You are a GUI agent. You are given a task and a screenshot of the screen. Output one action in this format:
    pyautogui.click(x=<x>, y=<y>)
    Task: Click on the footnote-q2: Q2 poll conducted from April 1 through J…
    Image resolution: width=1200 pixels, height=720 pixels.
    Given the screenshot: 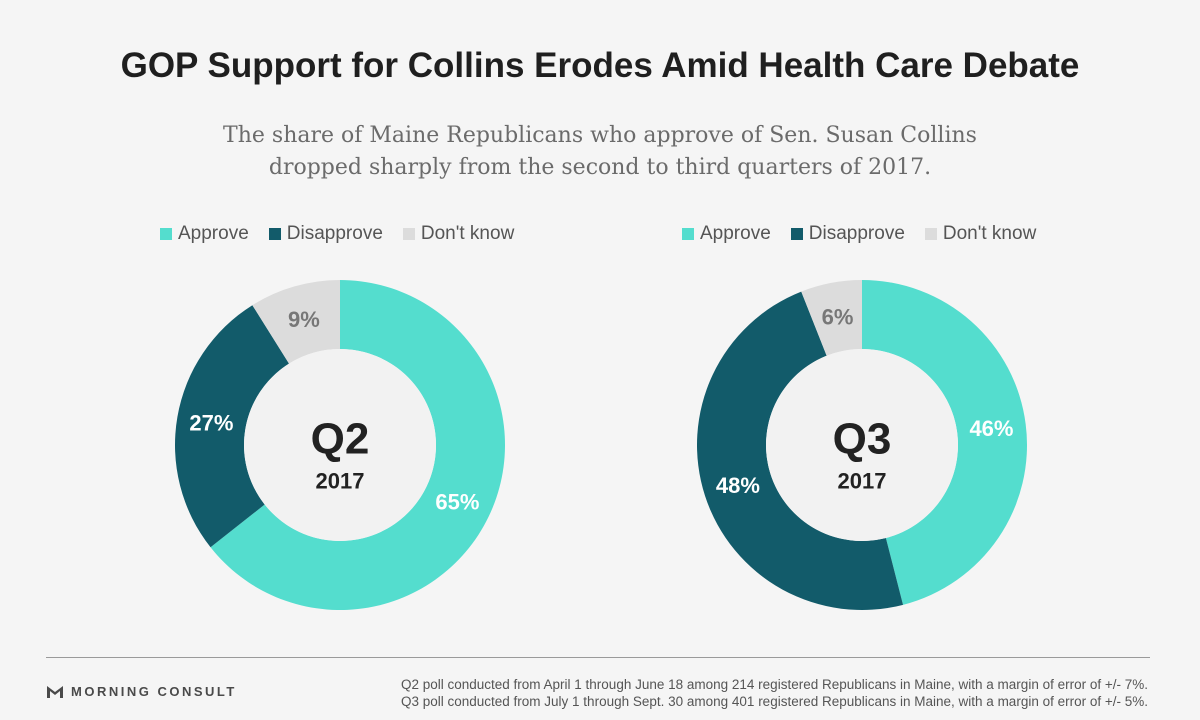 What is the action you would take?
    pyautogui.click(x=774, y=684)
    